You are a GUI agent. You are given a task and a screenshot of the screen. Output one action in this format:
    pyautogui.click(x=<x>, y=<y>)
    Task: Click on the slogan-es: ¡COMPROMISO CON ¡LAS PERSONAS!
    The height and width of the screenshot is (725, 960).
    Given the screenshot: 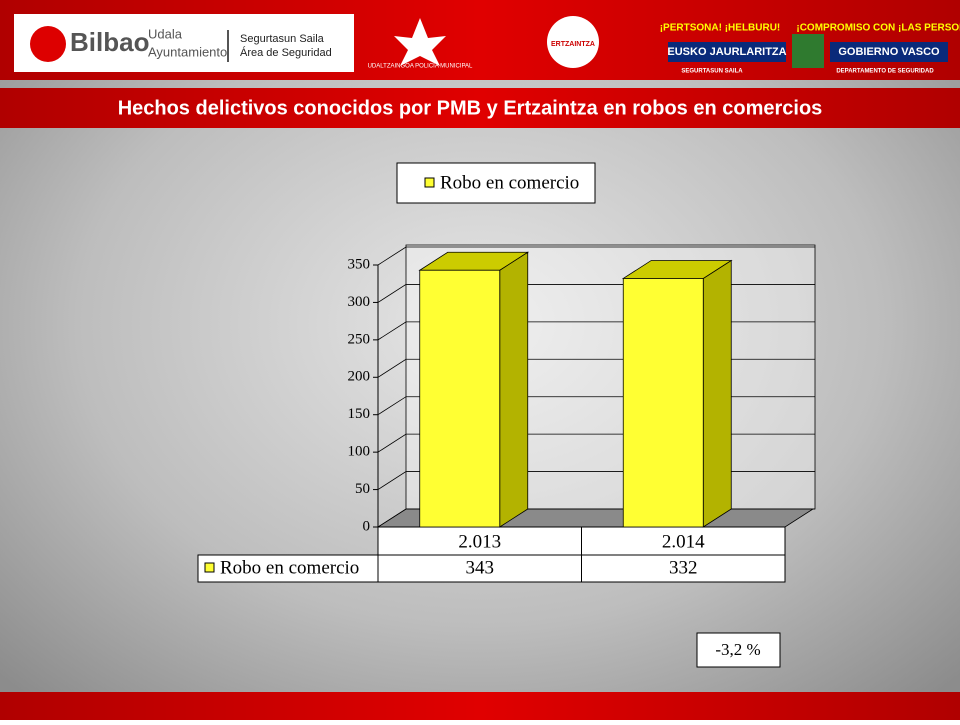 What is the action you would take?
    pyautogui.click(x=878, y=28)
    